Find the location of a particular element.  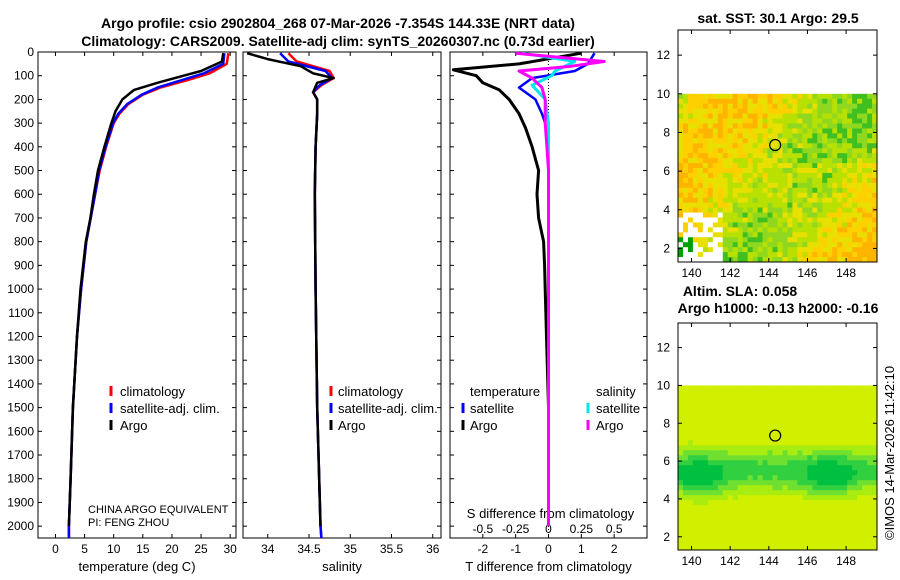

top-tick-label: -0.5 is located at coordinates (482, 529).